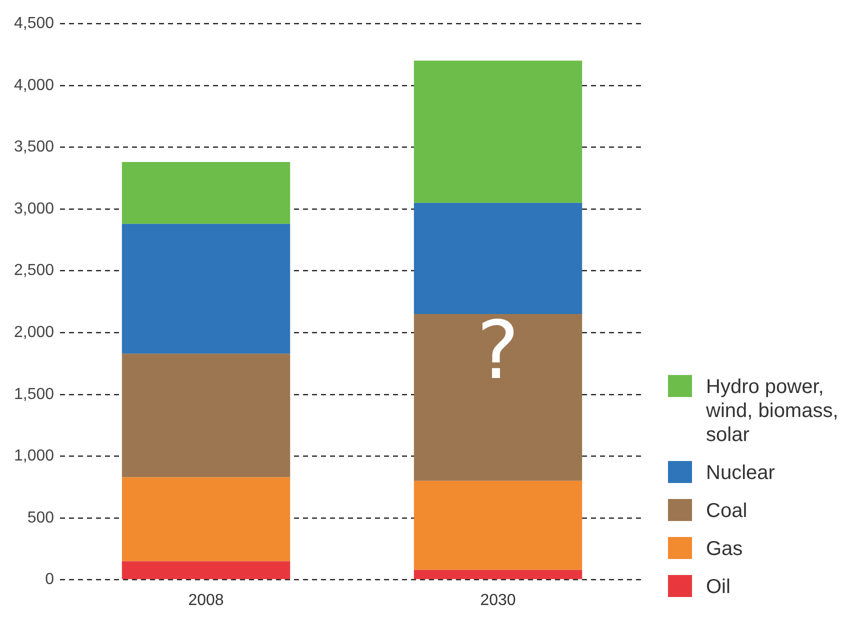 This screenshot has width=864, height=622. What do you see at coordinates (49, 579) in the screenshot?
I see `y-tick-label: 0` at bounding box center [49, 579].